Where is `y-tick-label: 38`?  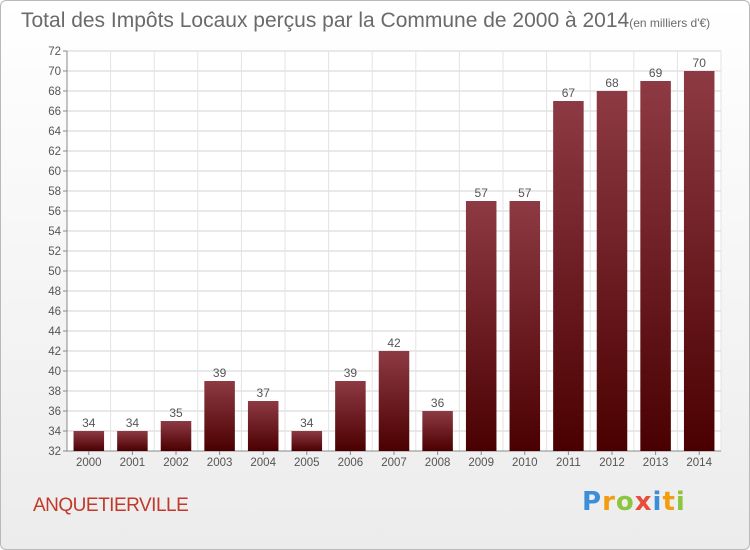
y-tick-label: 38 is located at coordinates (54, 392).